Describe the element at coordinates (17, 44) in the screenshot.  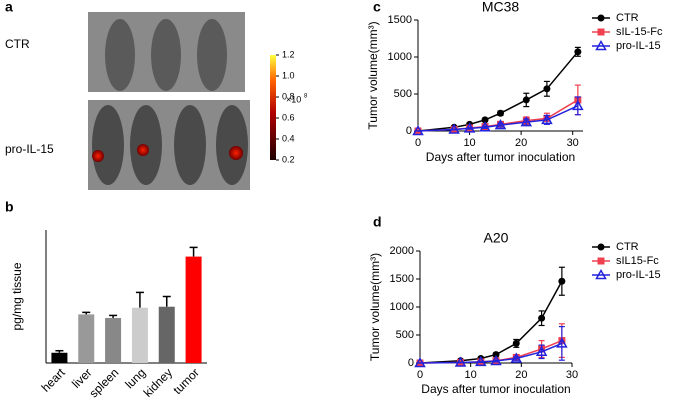
I see `row-label: CTR` at that location.